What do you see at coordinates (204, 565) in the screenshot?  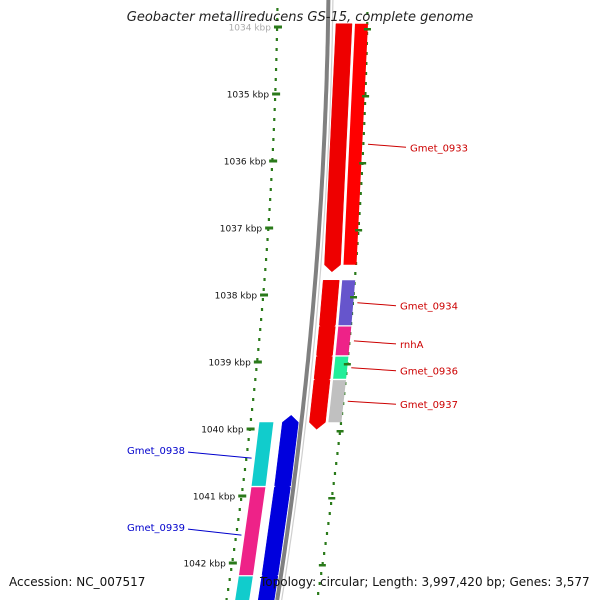 I see `scale-tick-label: 1042 kbp` at bounding box center [204, 565].